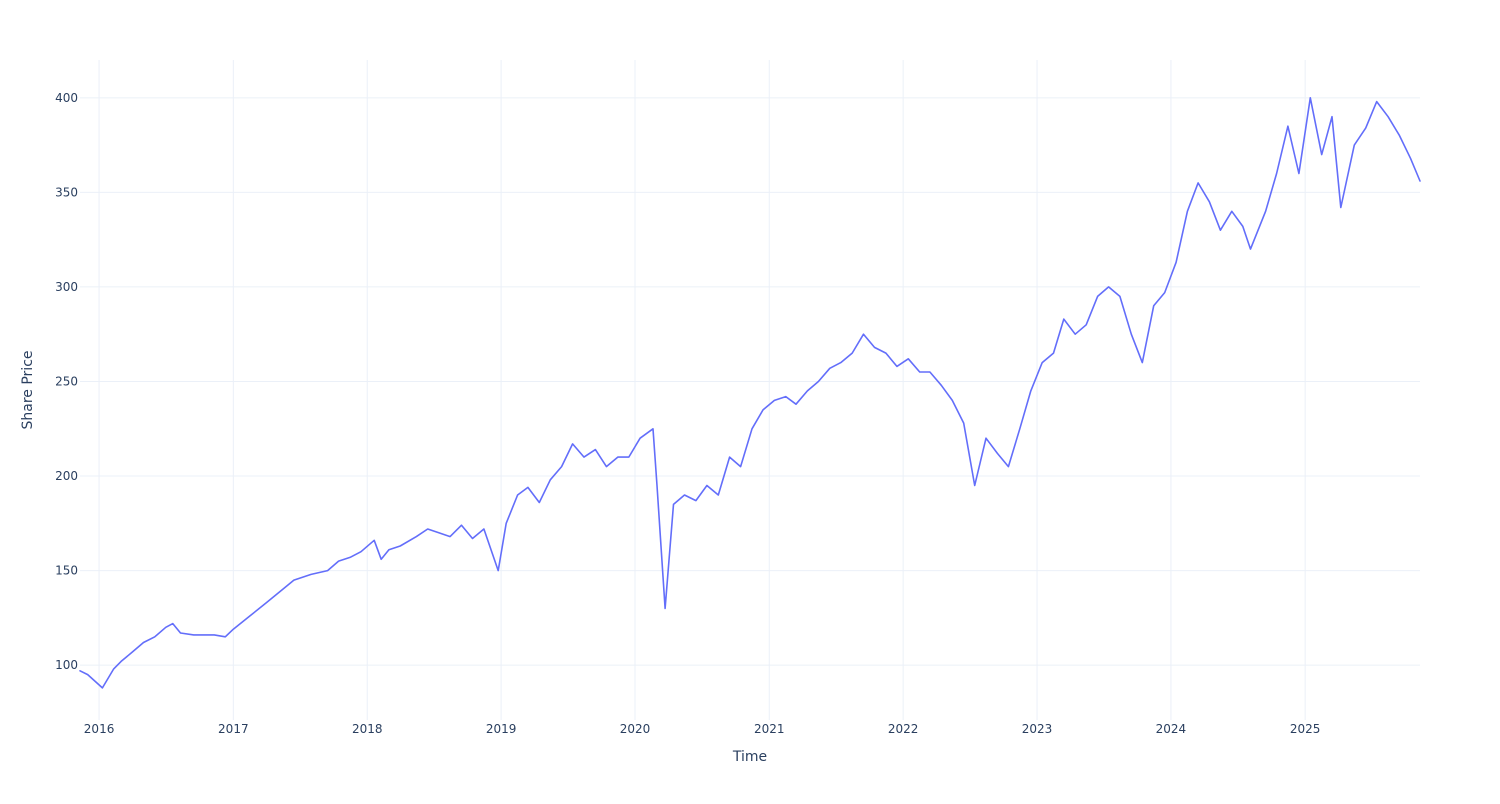  I want to click on x-tick-label: 2025, so click(1305, 729).